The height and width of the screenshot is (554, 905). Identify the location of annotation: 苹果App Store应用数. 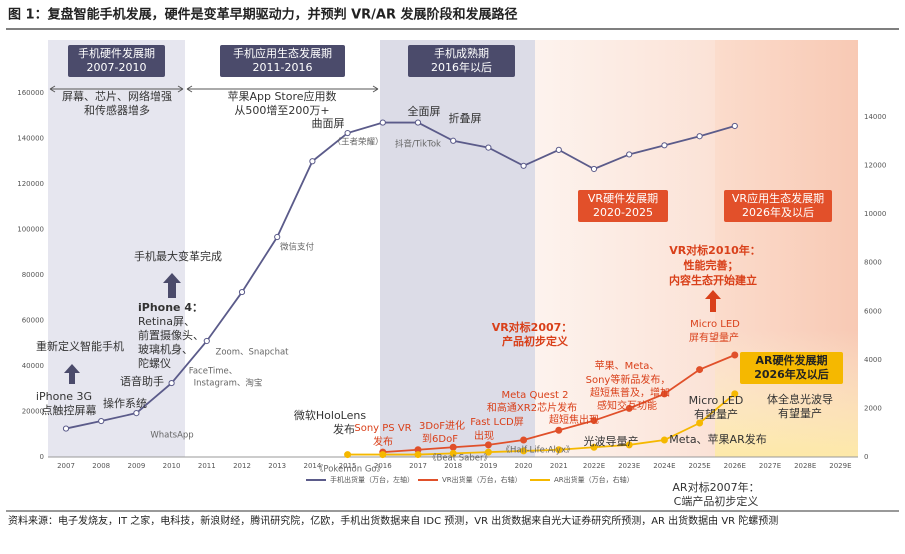
(281, 96).